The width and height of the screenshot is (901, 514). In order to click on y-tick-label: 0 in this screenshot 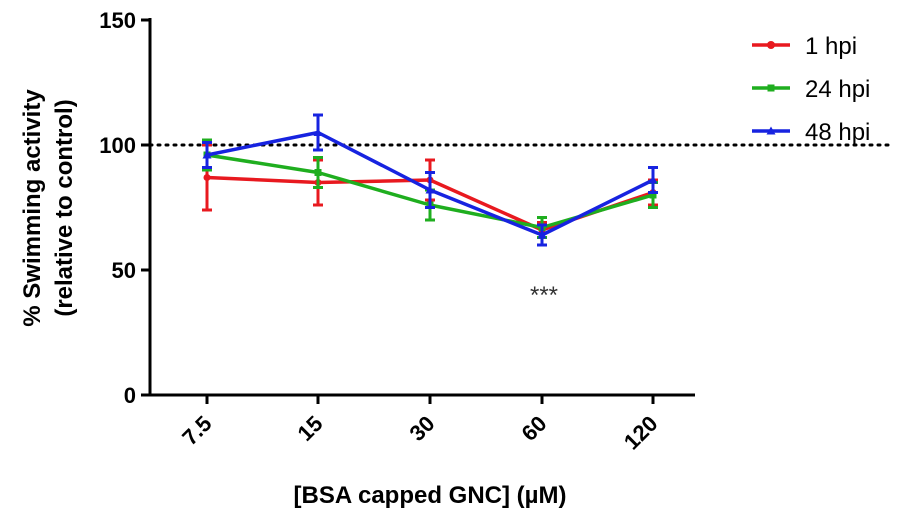, I will do `click(130, 395)`.